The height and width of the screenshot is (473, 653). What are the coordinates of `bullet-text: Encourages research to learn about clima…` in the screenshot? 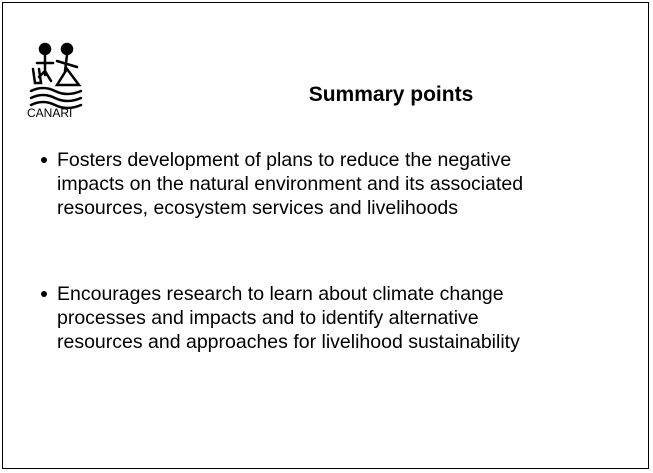 It's located at (288, 318).